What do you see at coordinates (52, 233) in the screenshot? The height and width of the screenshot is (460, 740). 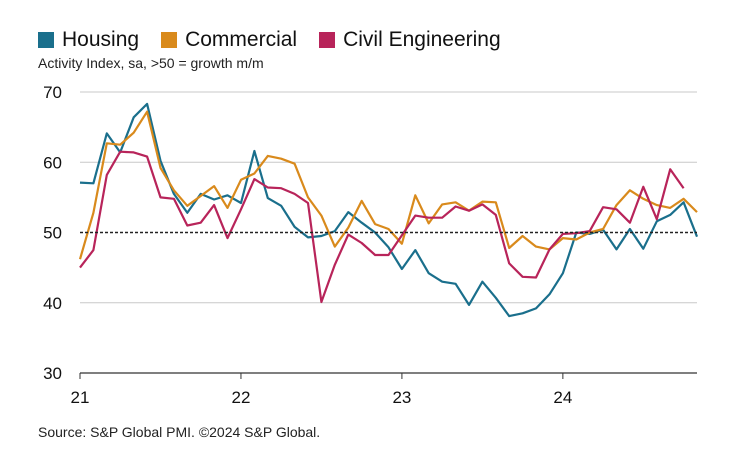 I see `y-tick-label: 50` at bounding box center [52, 233].